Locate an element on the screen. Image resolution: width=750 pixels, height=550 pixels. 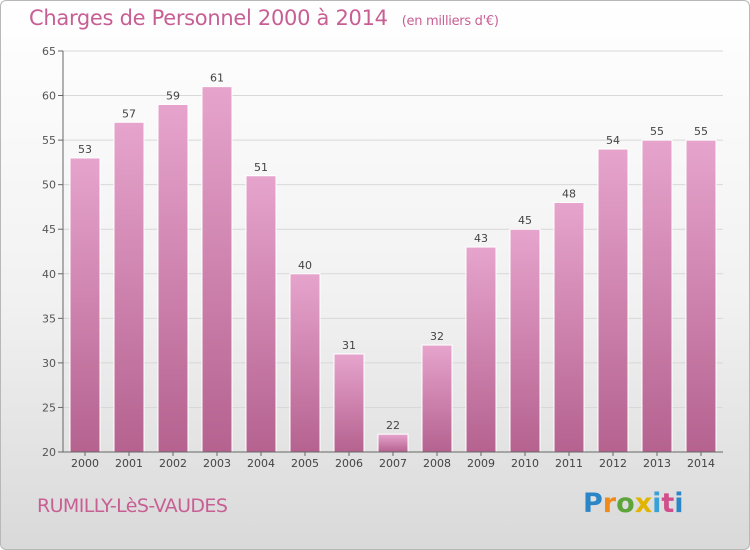
data-label: 57 is located at coordinates (129, 113).